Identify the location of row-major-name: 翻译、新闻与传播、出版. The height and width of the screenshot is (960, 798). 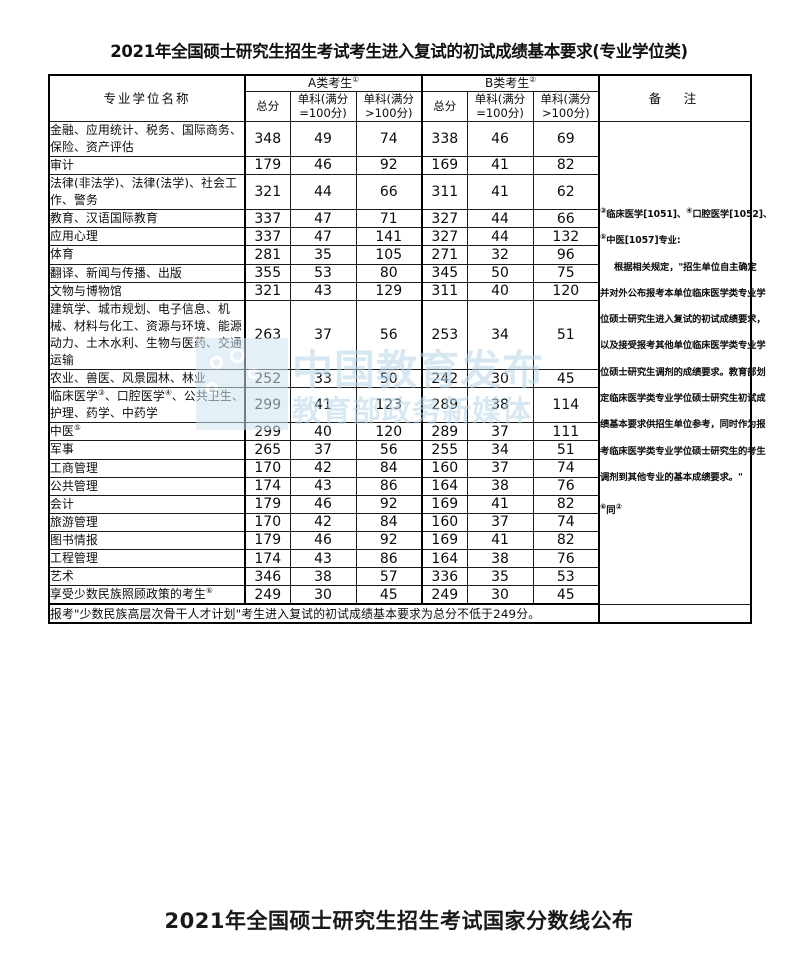
(147, 273).